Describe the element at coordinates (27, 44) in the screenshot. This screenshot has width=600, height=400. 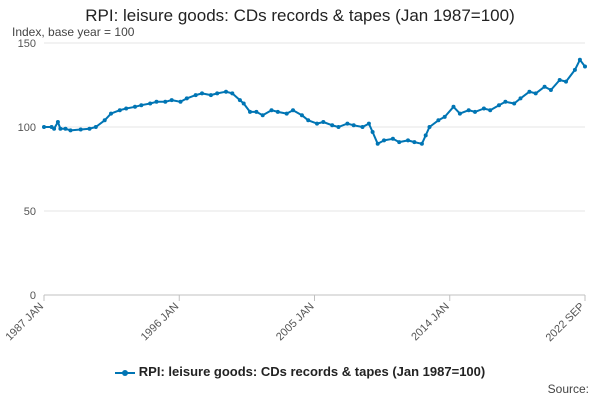
I see `y-tick-label: 150` at that location.